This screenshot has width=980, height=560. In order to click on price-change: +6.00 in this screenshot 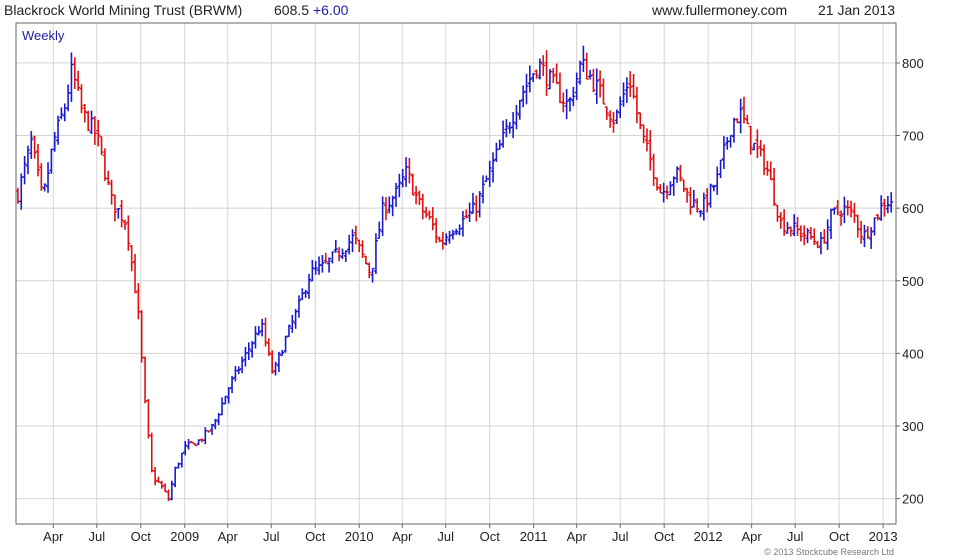, I will do `click(331, 10)`.